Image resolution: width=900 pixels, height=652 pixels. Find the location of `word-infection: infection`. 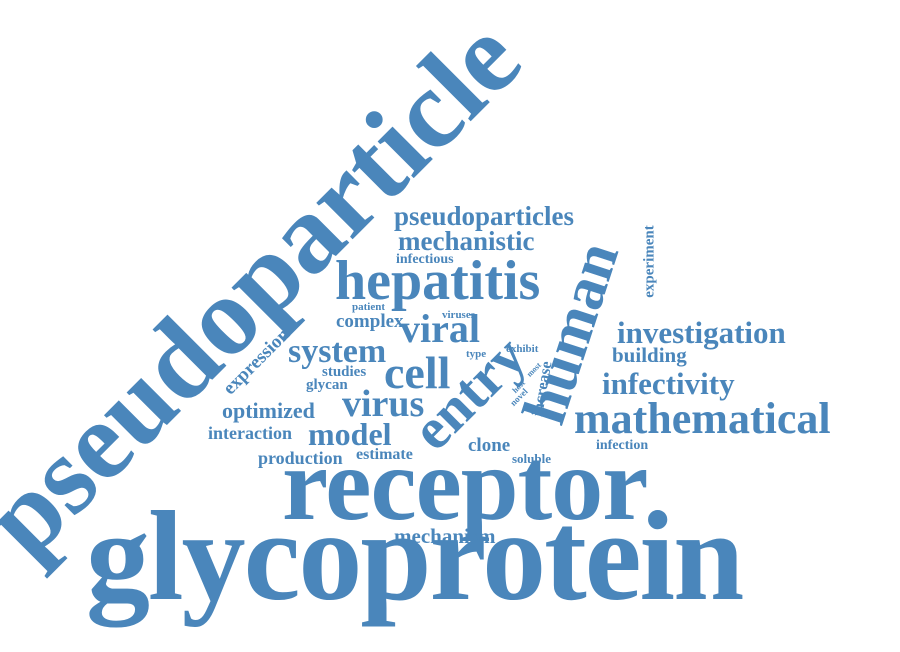

word-infection: infection is located at coordinates (622, 445).